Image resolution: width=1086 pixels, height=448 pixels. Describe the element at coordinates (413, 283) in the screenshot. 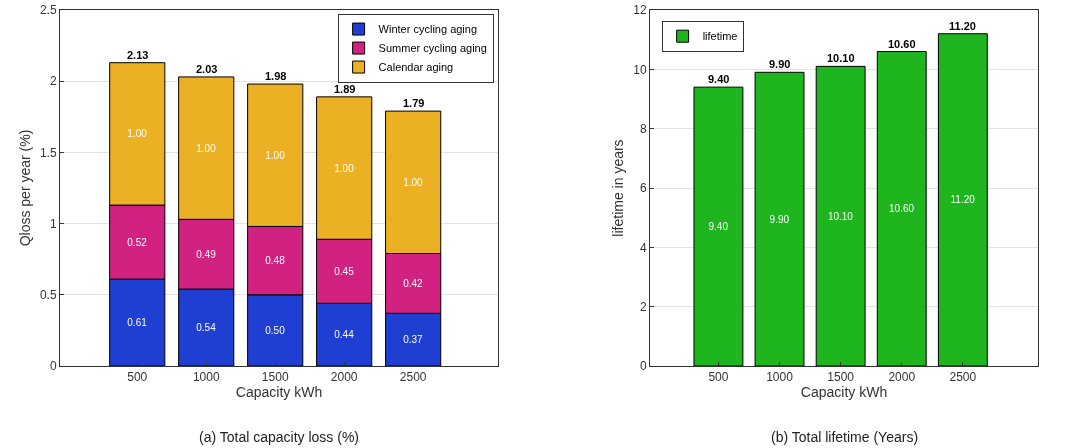

I see `data-label: 0.42` at that location.